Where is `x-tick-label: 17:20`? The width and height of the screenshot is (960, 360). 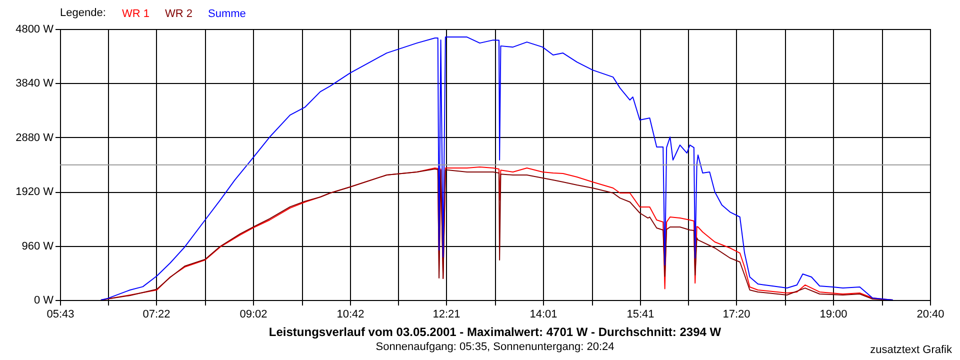
x-tick-label: 17:20 is located at coordinates (736, 314).